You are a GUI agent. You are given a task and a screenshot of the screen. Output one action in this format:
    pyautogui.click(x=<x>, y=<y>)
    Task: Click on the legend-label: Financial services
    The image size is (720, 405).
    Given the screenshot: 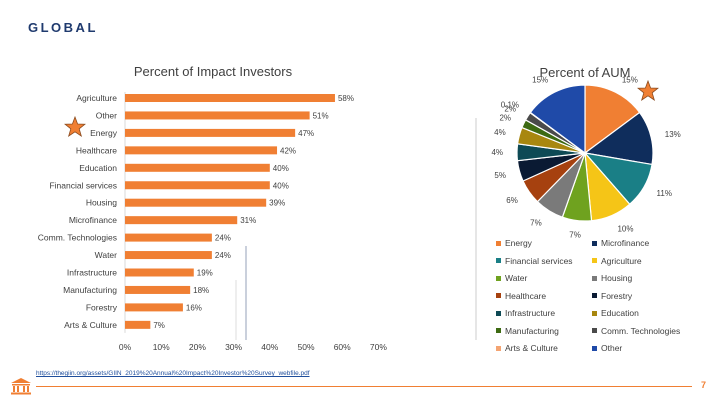 What is the action you would take?
    pyautogui.click(x=539, y=260)
    